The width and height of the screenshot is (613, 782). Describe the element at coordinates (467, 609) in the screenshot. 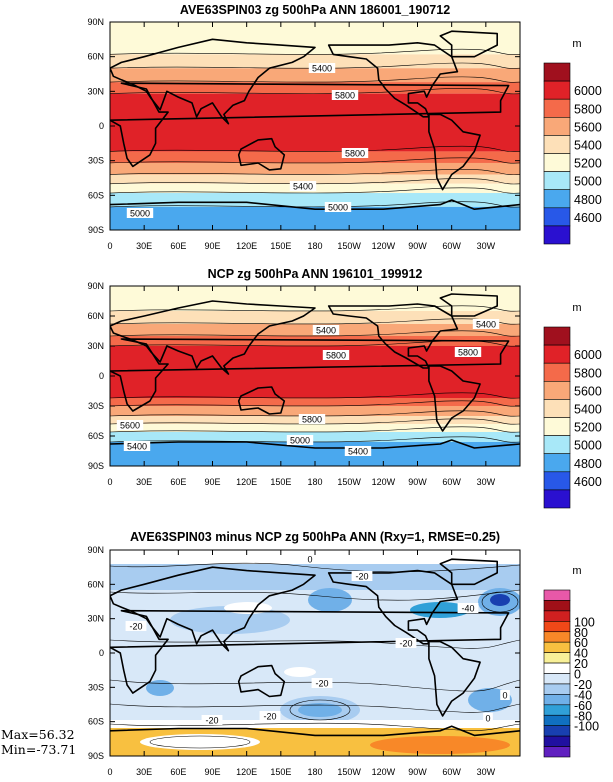

I see `contour-label: -40` at that location.